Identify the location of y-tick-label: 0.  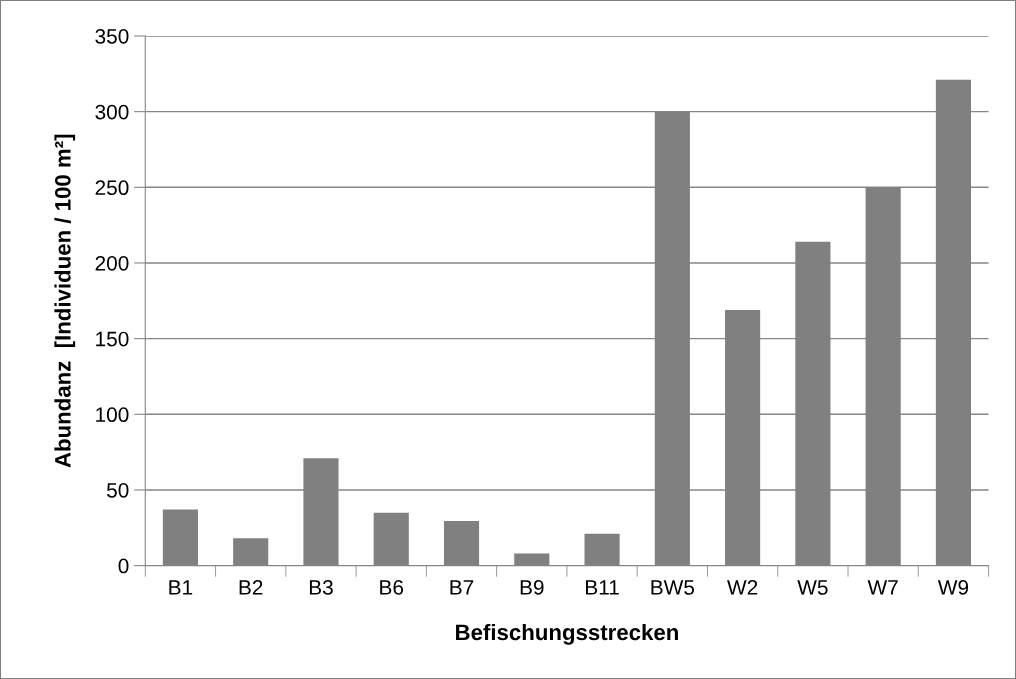
(123, 566).